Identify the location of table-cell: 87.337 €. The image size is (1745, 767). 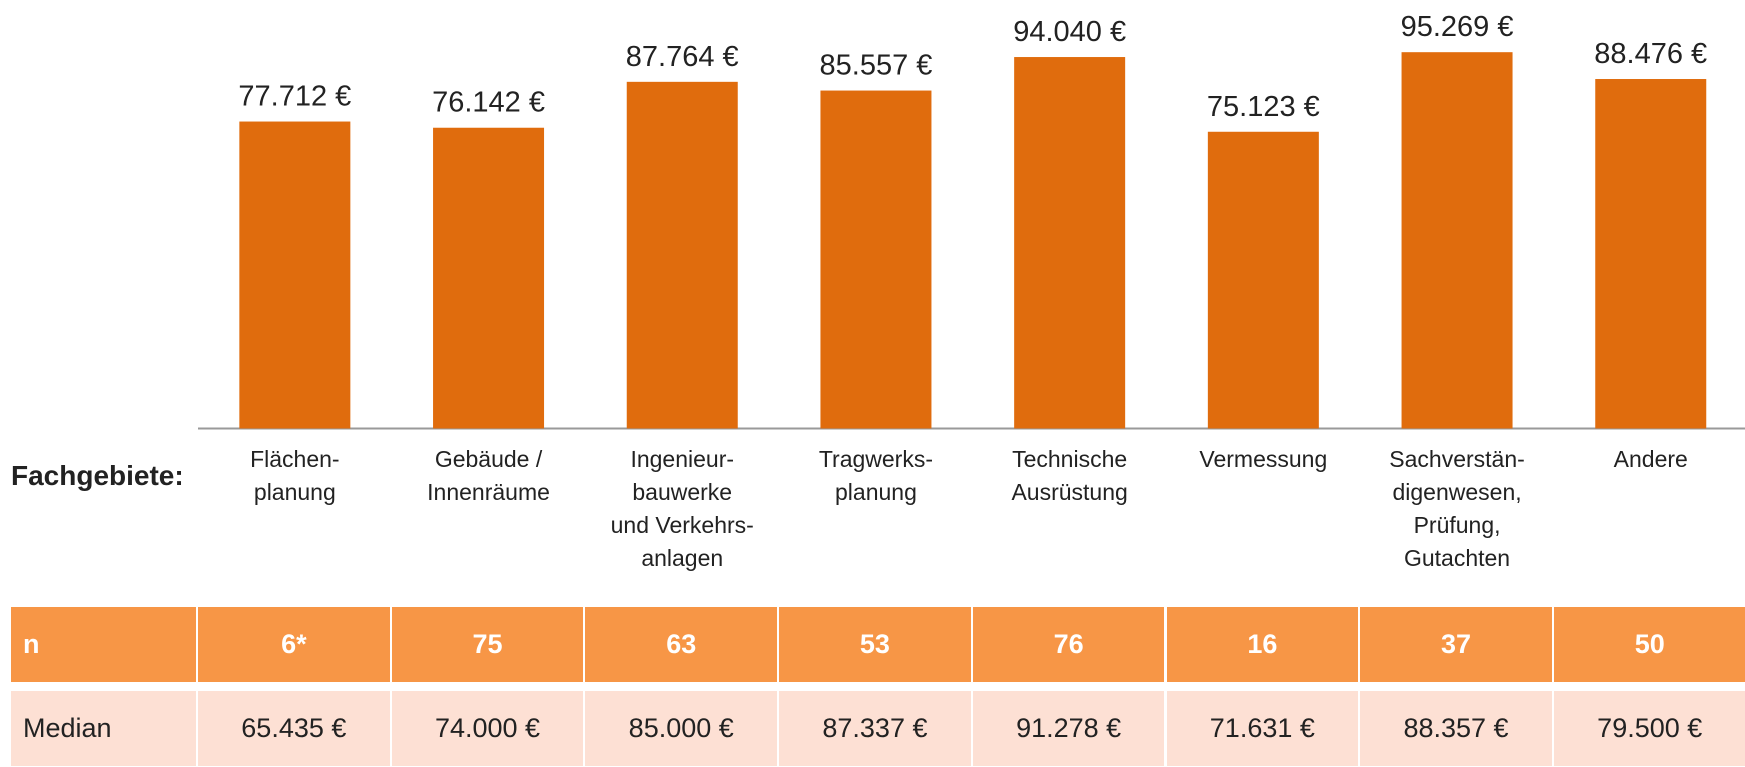
(875, 728).